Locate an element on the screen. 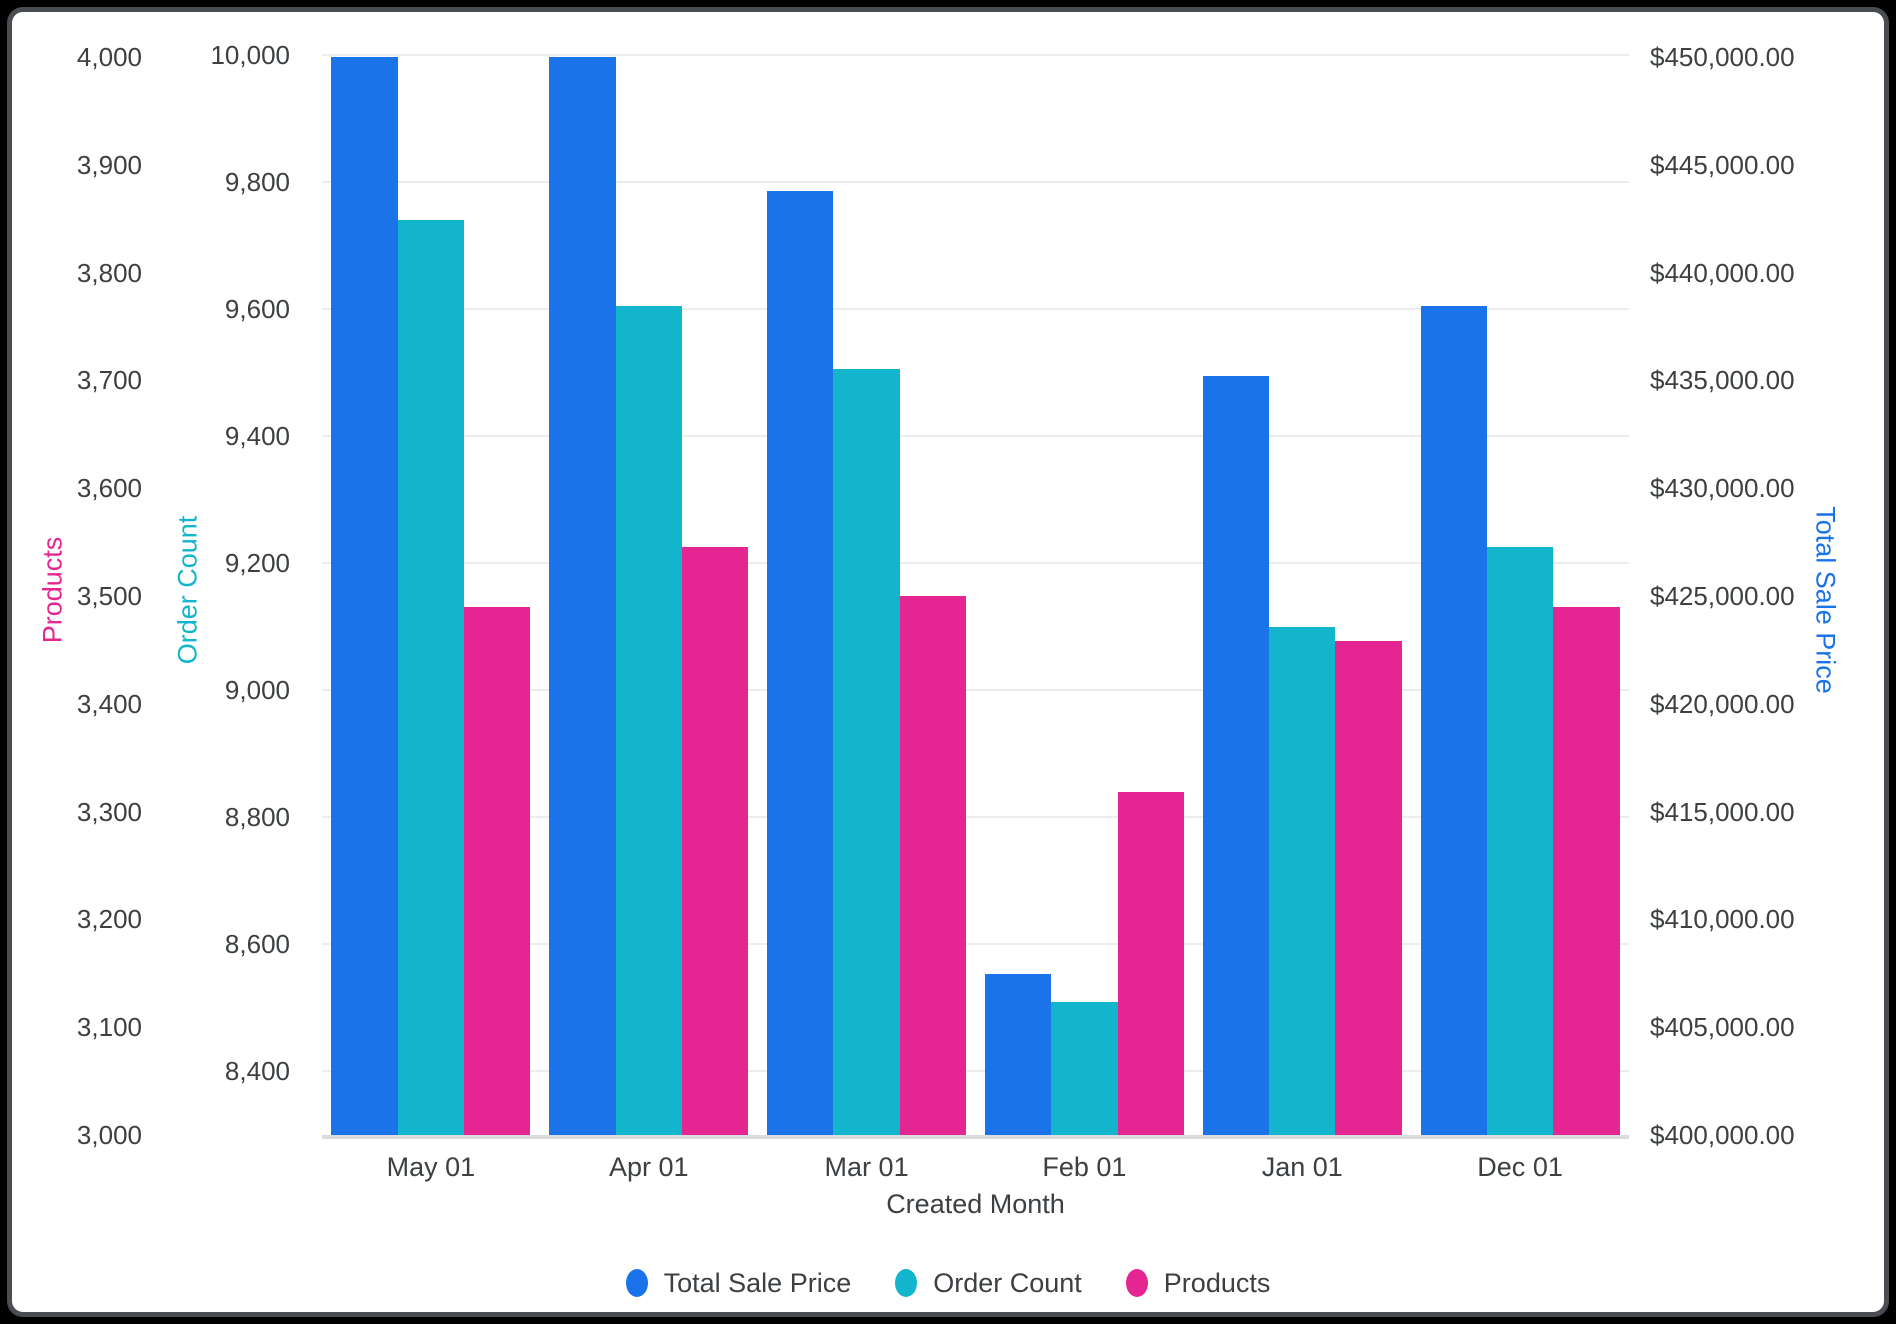  y-tick-sale: $410,000.00 is located at coordinates (1722, 919).